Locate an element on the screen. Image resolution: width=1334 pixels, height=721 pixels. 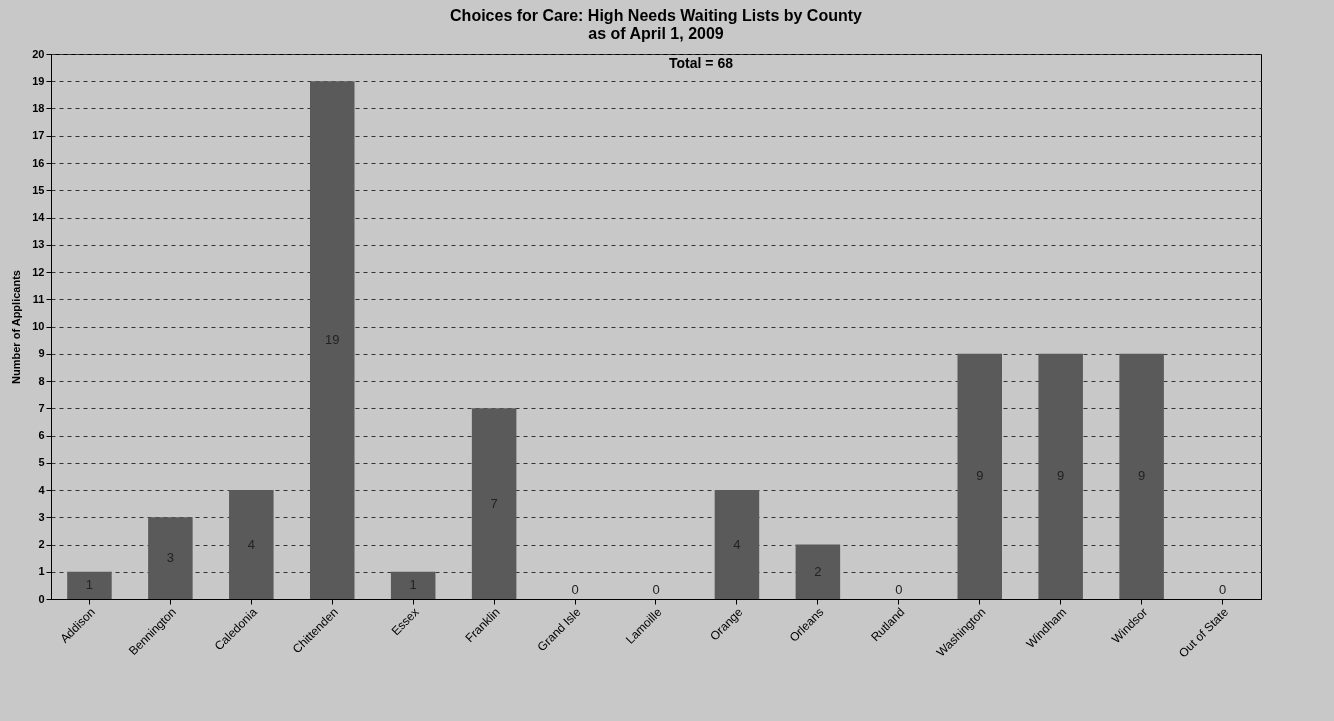
y-tick-label: 4 is located at coordinates (42, 489).